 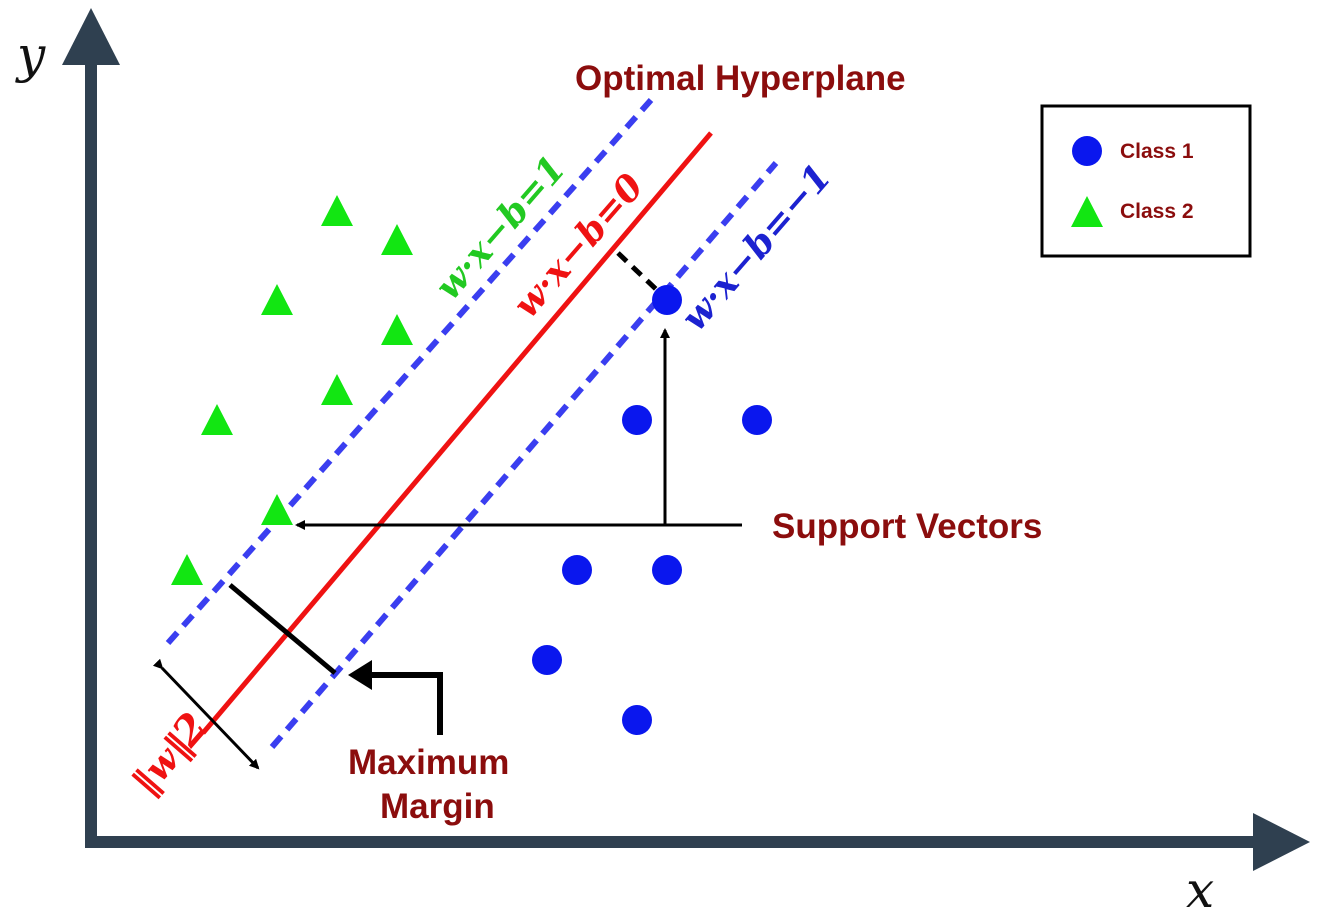 What do you see at coordinates (639, 273) in the screenshot?
I see `distance-dash` at bounding box center [639, 273].